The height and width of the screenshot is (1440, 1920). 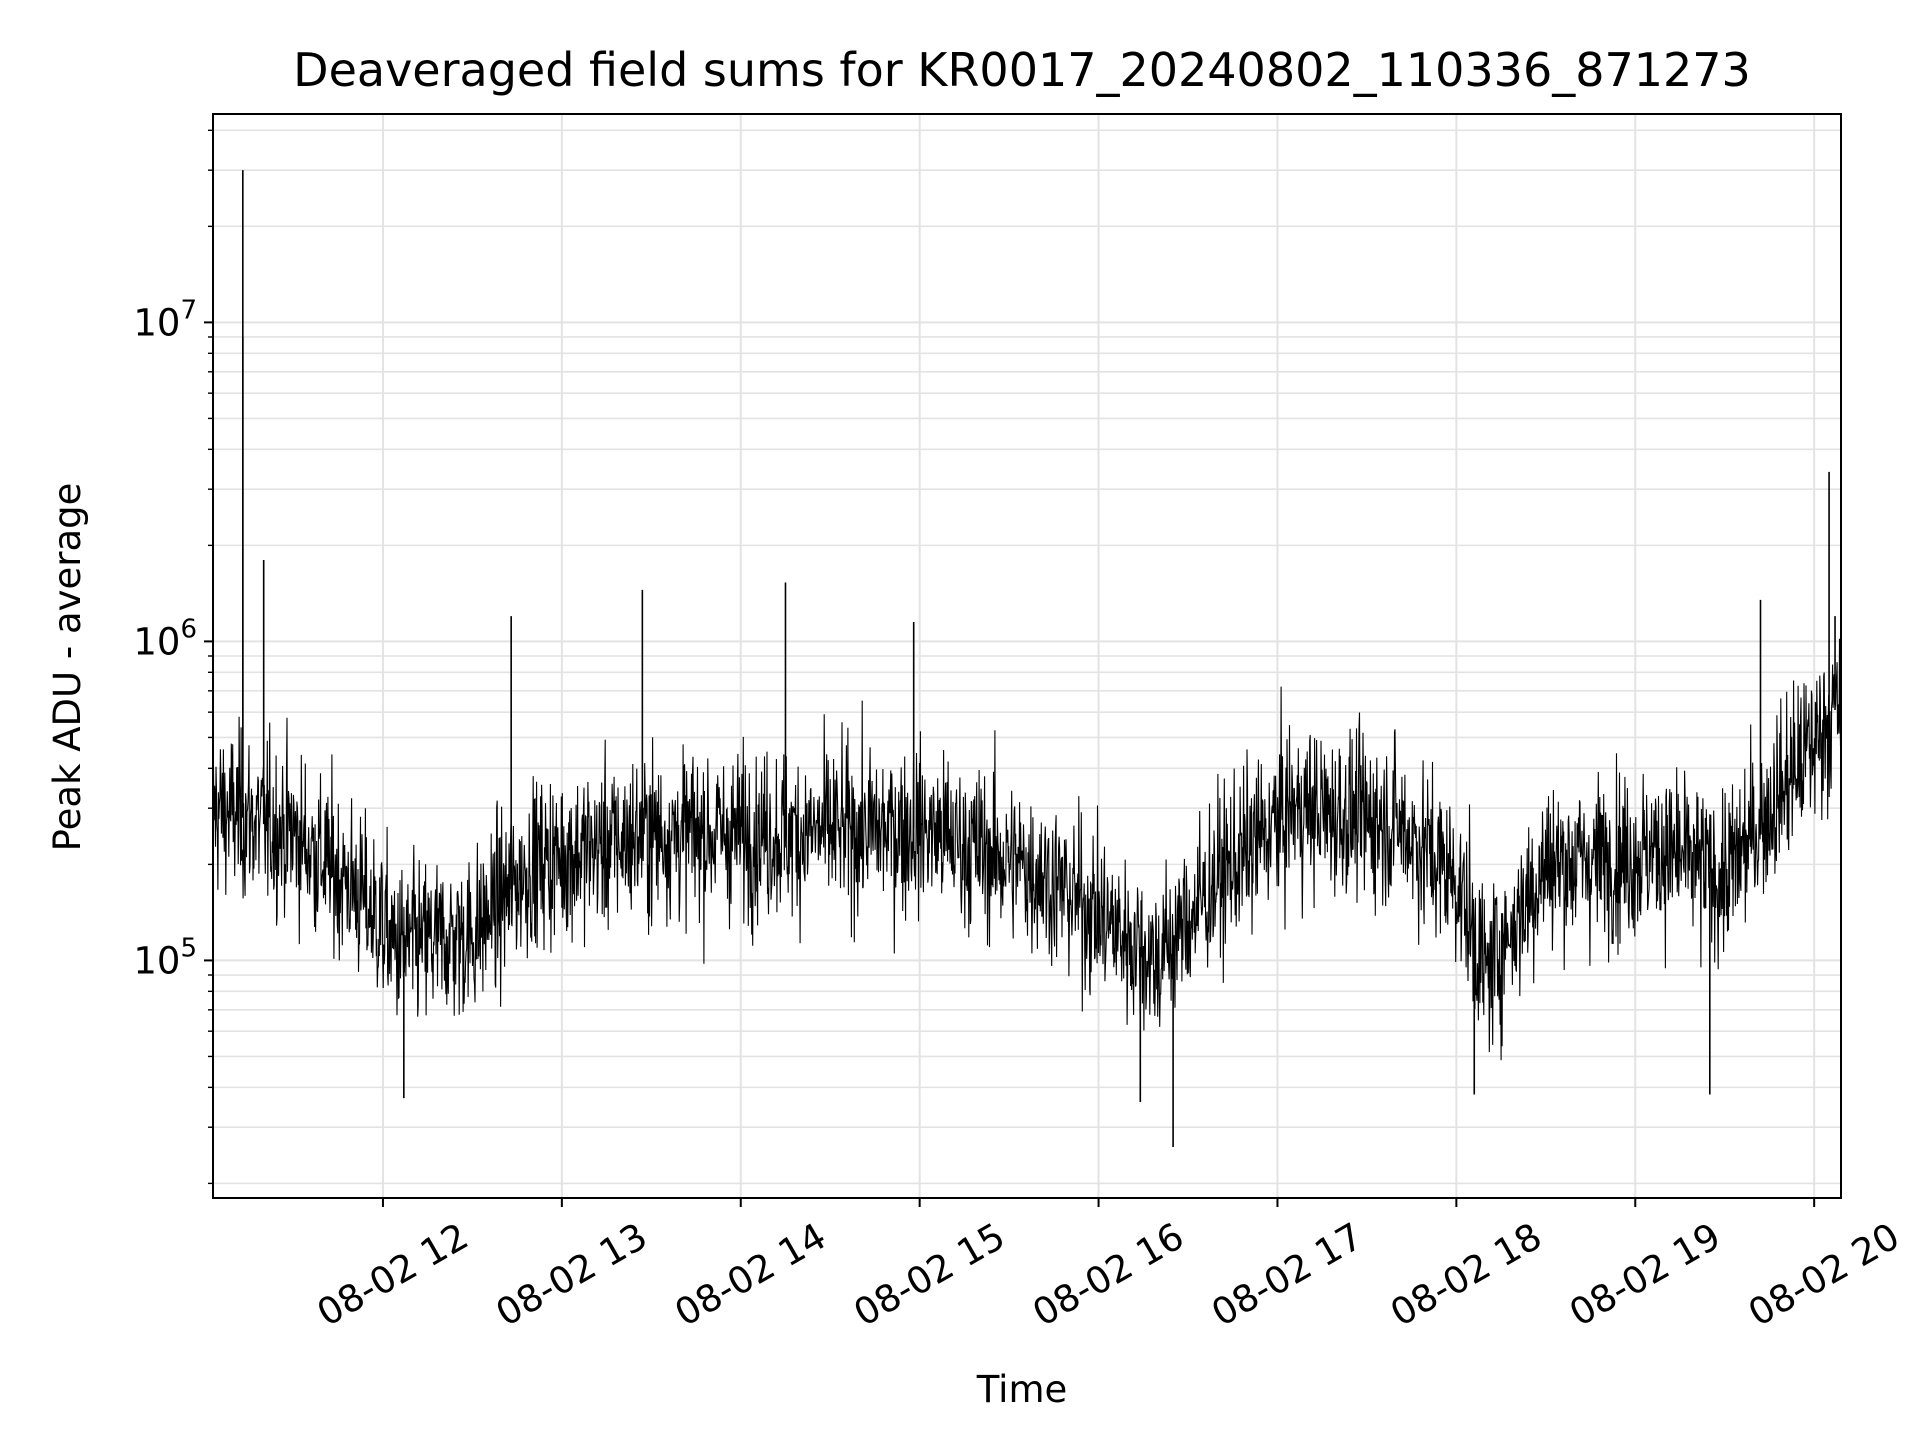 What do you see at coordinates (188, 948) in the screenshot?
I see `y-tick-exponent: 5` at bounding box center [188, 948].